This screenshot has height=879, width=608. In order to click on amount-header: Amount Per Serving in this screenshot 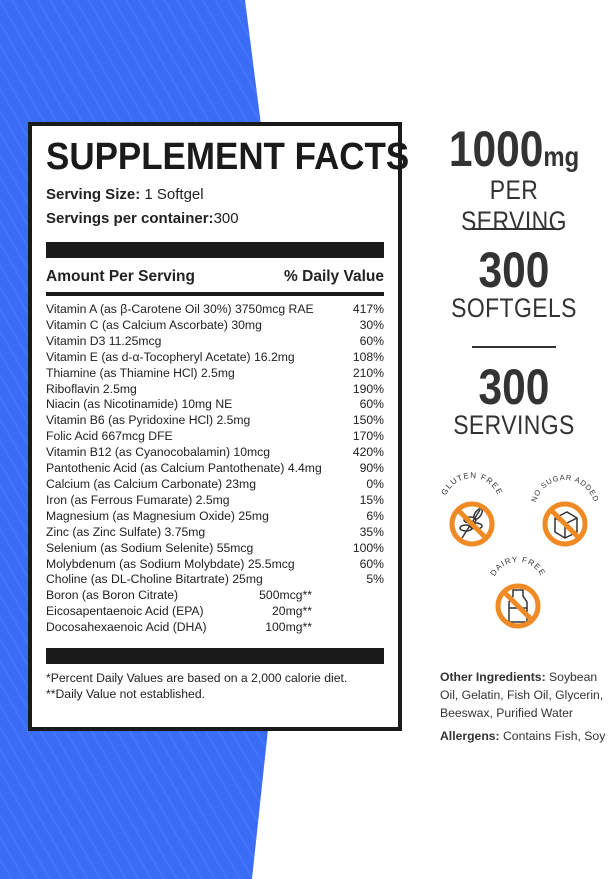, I will do `click(120, 276)`.